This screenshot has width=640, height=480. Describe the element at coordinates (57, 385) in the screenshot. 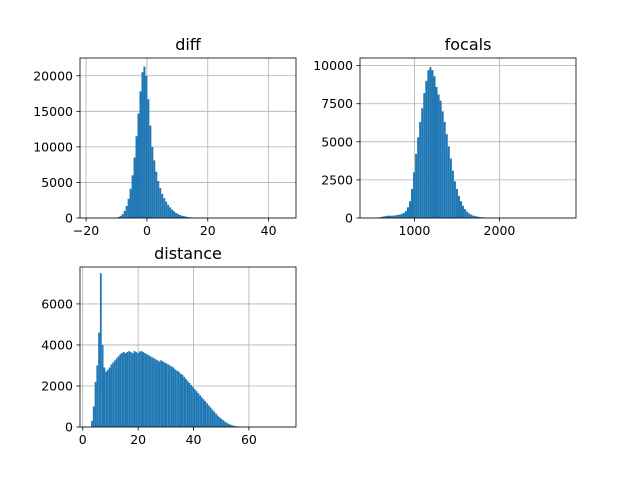

I see `y-tick-label: 2000` at that location.